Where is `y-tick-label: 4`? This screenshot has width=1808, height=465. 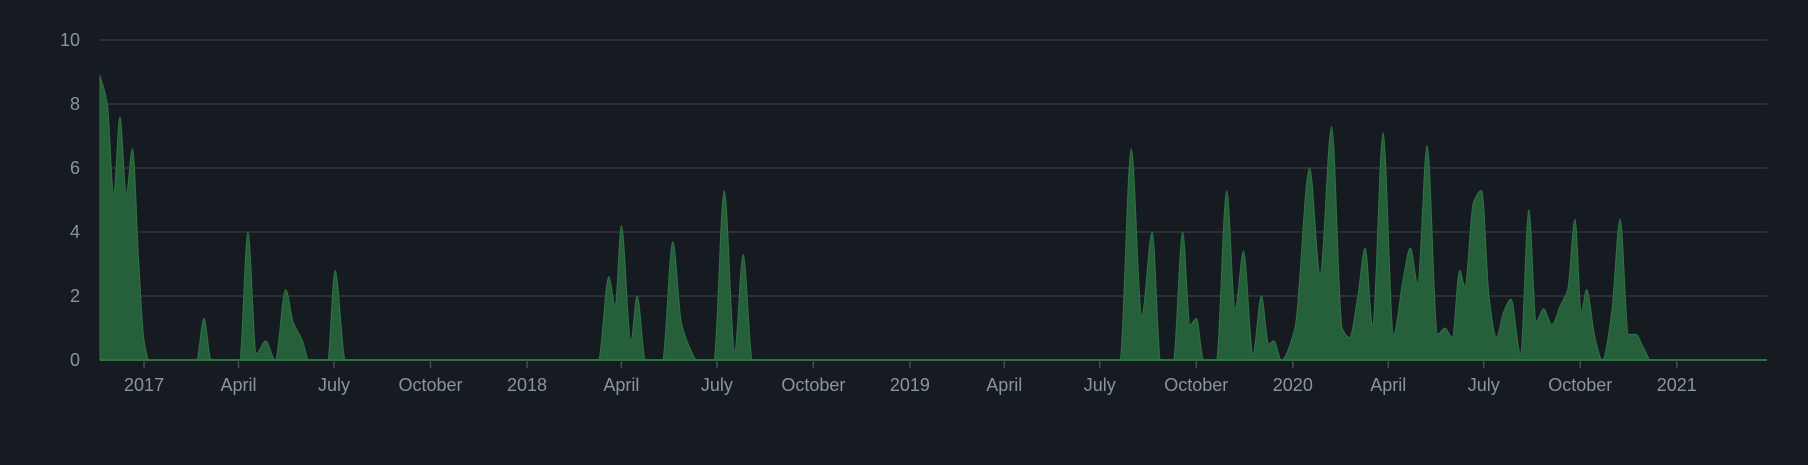 y-tick-label: 4 is located at coordinates (75, 232).